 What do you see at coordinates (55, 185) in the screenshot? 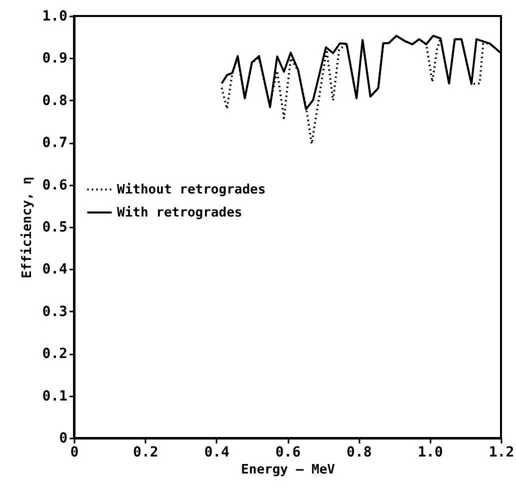
I see `y-tick-label: 0.6` at bounding box center [55, 185].